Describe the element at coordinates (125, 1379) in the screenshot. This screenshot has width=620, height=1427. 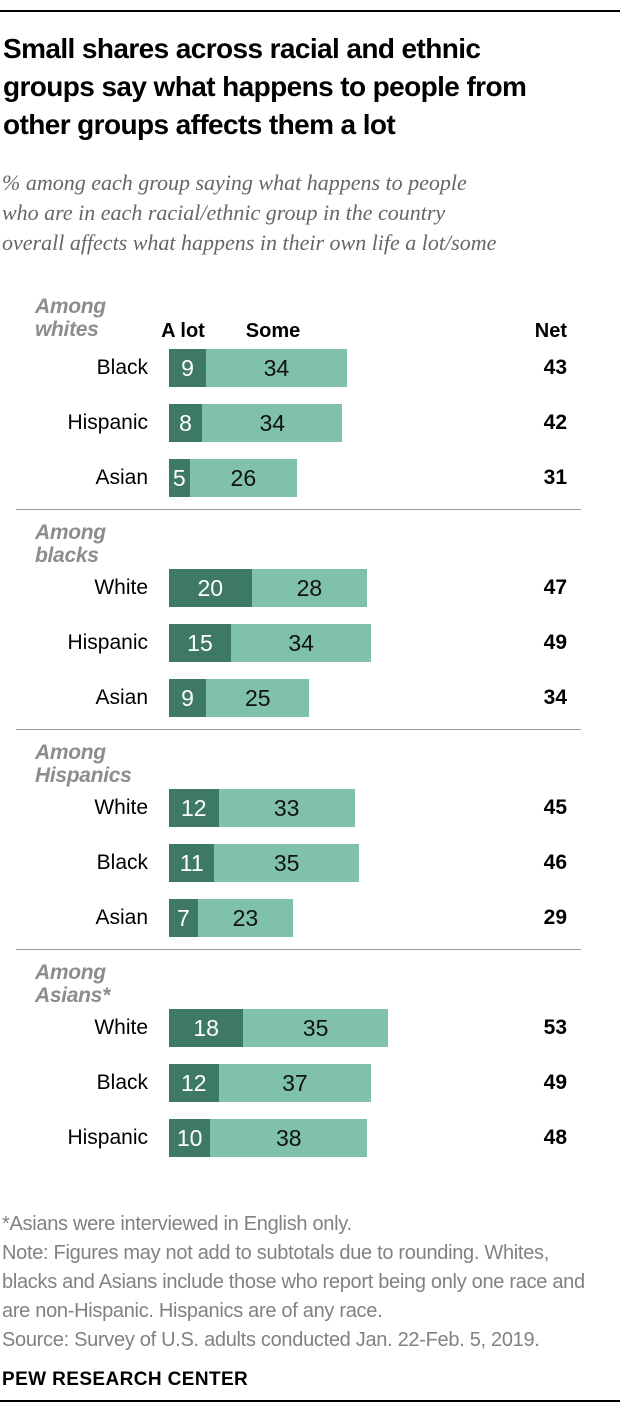
I see `pew-research-center-branding: PEW RESEARCH CENTER` at that location.